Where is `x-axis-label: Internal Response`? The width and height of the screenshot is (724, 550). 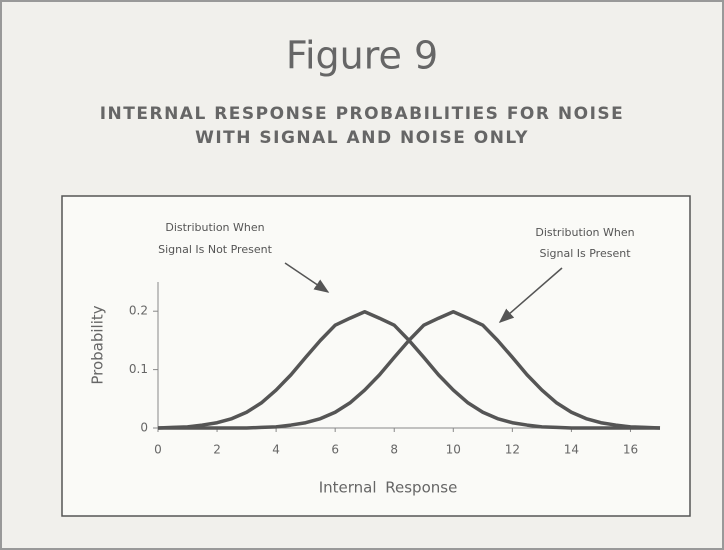
x-axis-label: Internal Response is located at coordinates (388, 488).